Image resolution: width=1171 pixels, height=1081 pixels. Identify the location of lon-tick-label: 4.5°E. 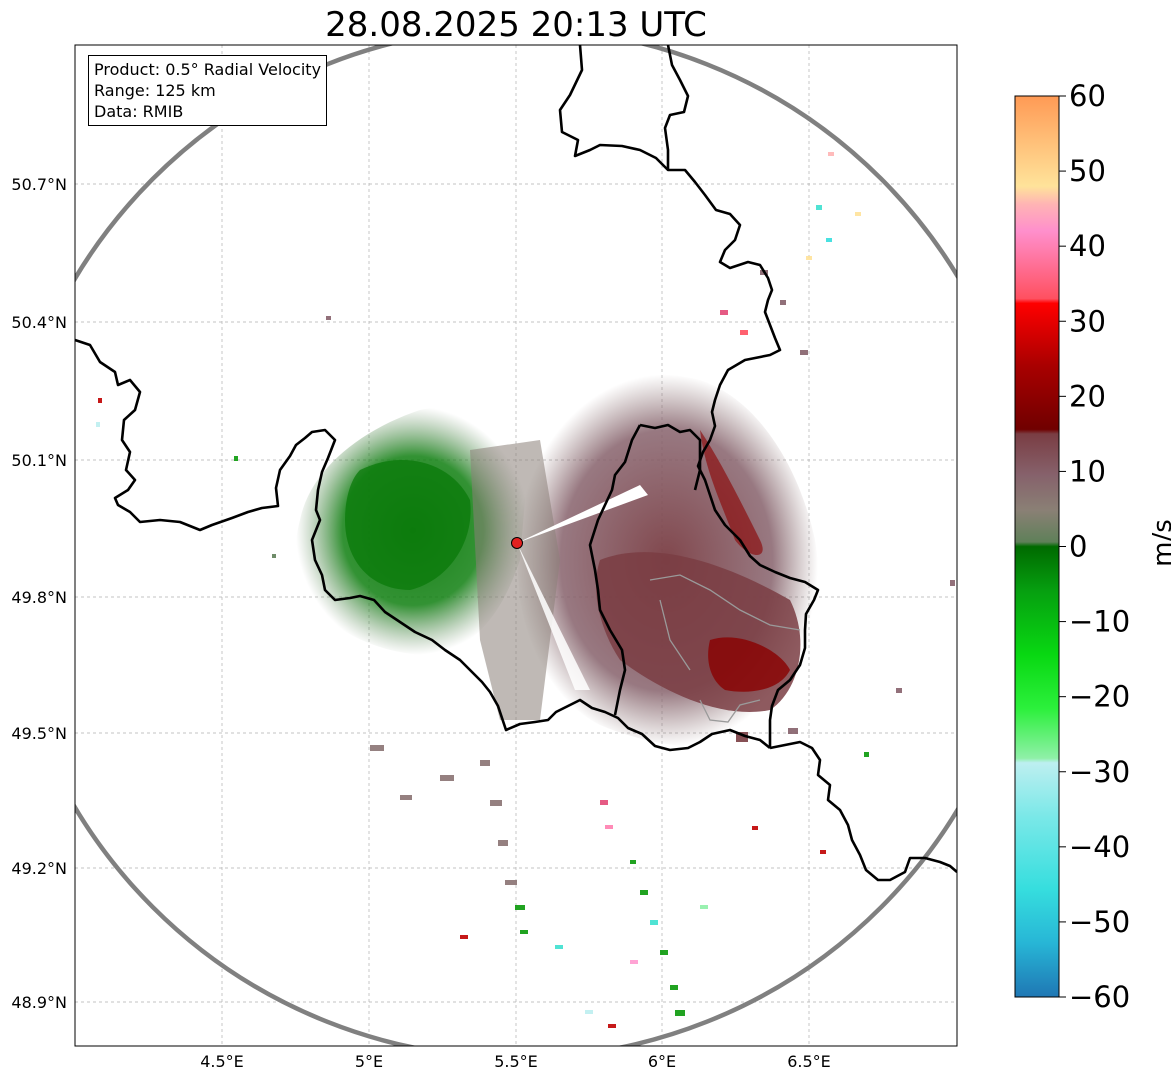
(222, 1061).